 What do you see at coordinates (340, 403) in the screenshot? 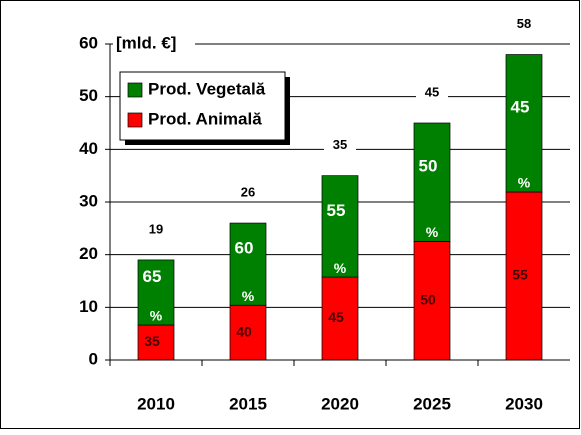
I see `x-tick-label: 2020` at bounding box center [340, 403].